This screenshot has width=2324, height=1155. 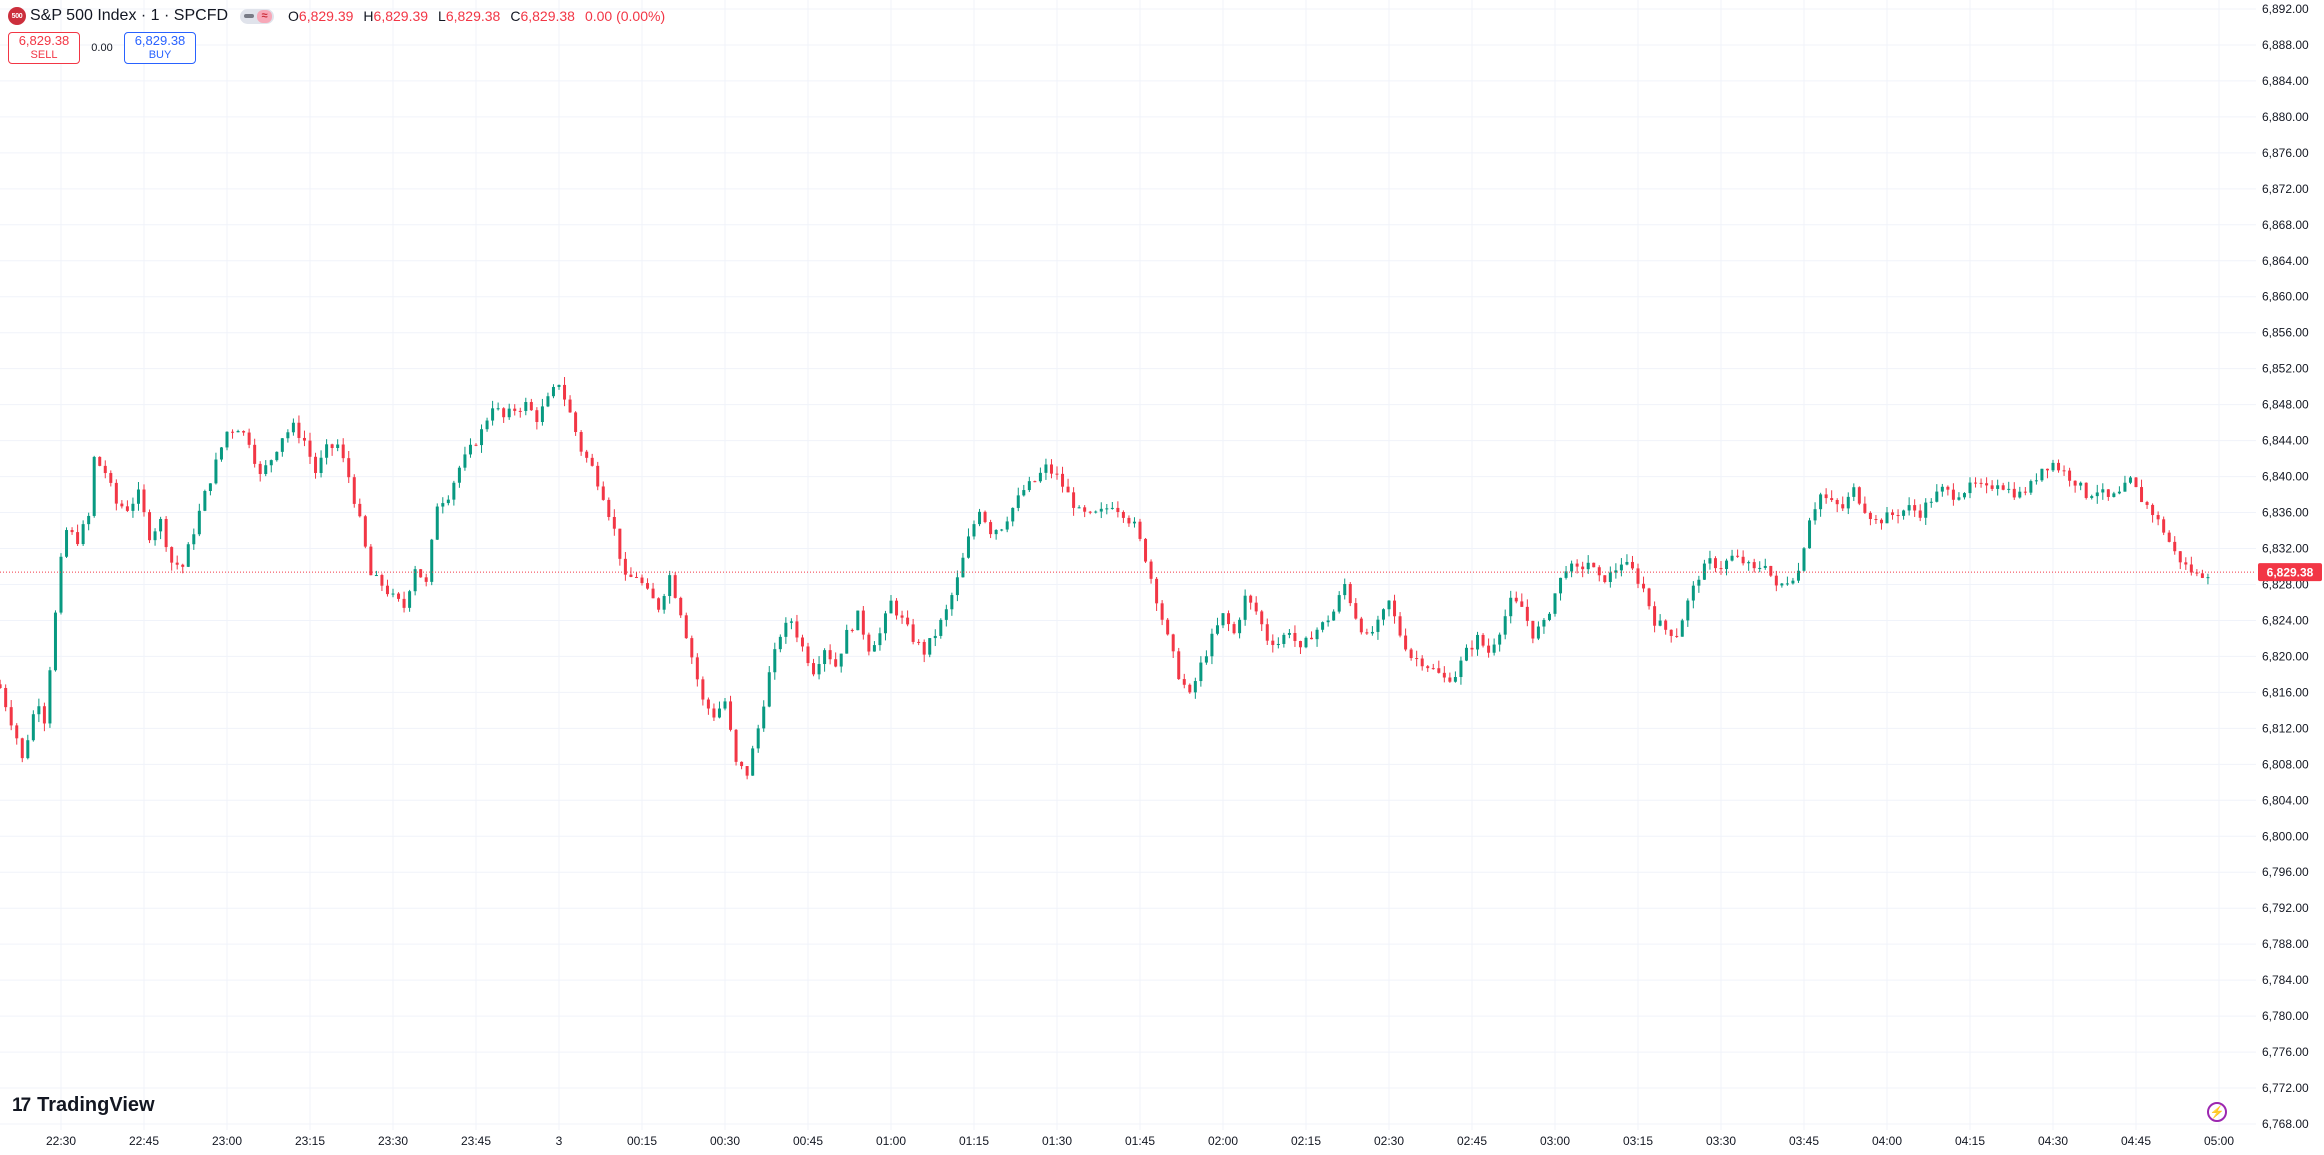 What do you see at coordinates (1057, 1141) in the screenshot?
I see `time-tick-label: 01:30` at bounding box center [1057, 1141].